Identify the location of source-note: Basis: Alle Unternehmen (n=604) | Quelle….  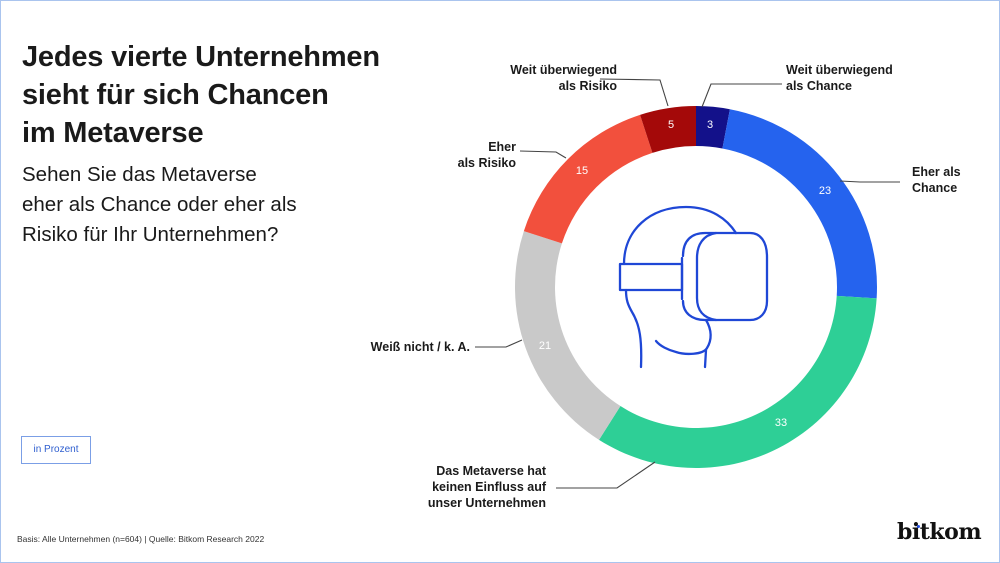
(141, 539).